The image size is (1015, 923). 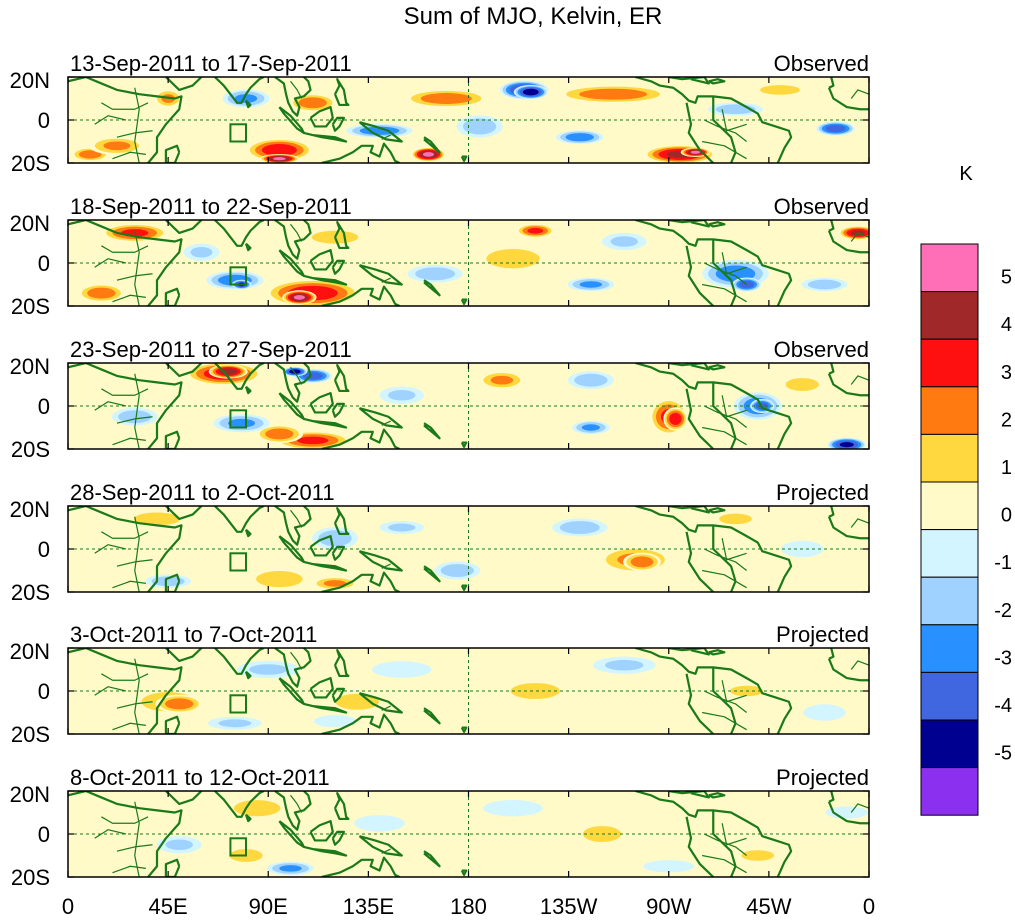 I want to click on colorbar-level-label: 4, so click(x=1006, y=325).